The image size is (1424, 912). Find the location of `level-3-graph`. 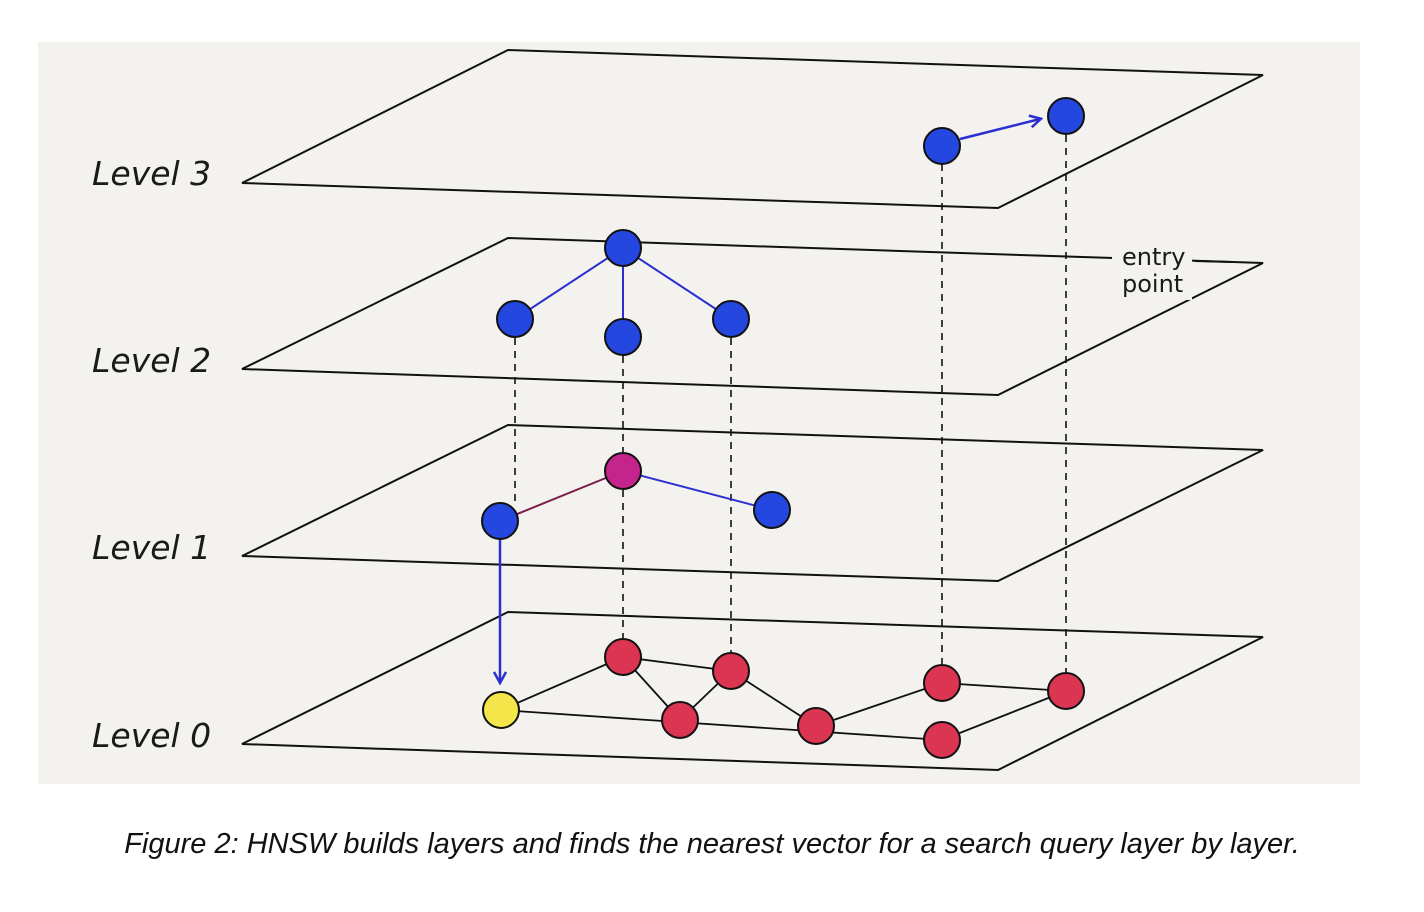

level-3-graph is located at coordinates (1004, 131).